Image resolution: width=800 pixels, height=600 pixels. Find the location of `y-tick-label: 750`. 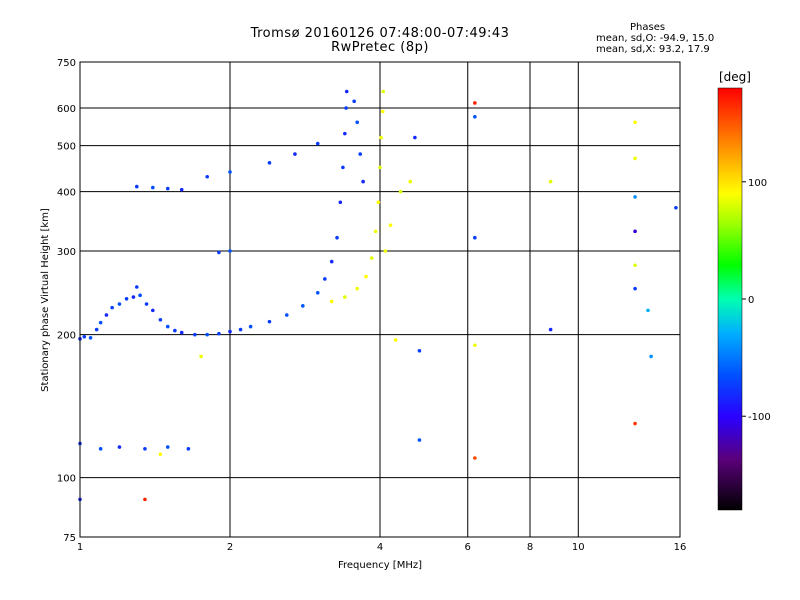

y-tick-label: 750 is located at coordinates (66, 63).